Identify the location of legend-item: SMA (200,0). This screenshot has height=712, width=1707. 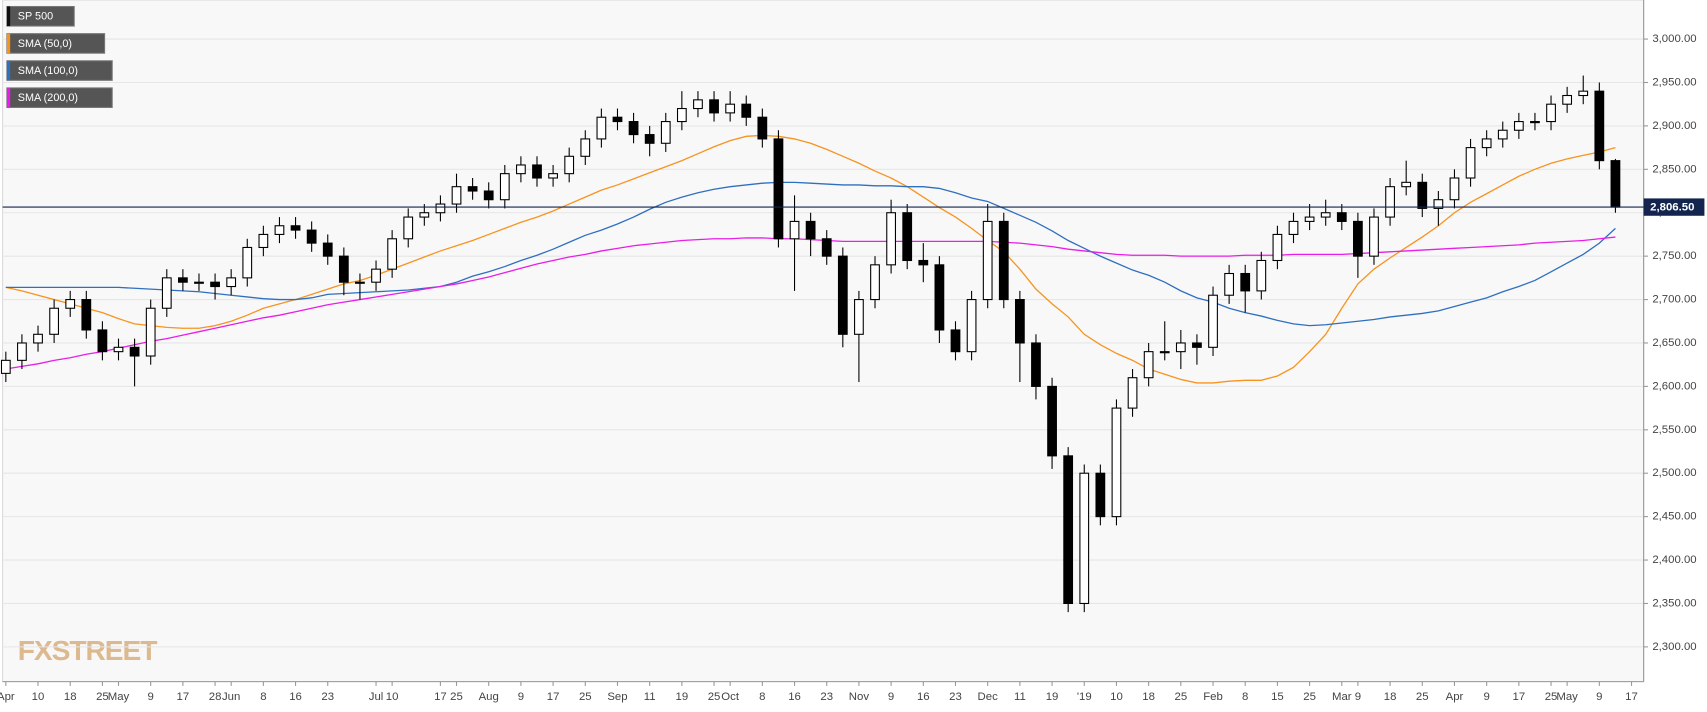
(59, 97).